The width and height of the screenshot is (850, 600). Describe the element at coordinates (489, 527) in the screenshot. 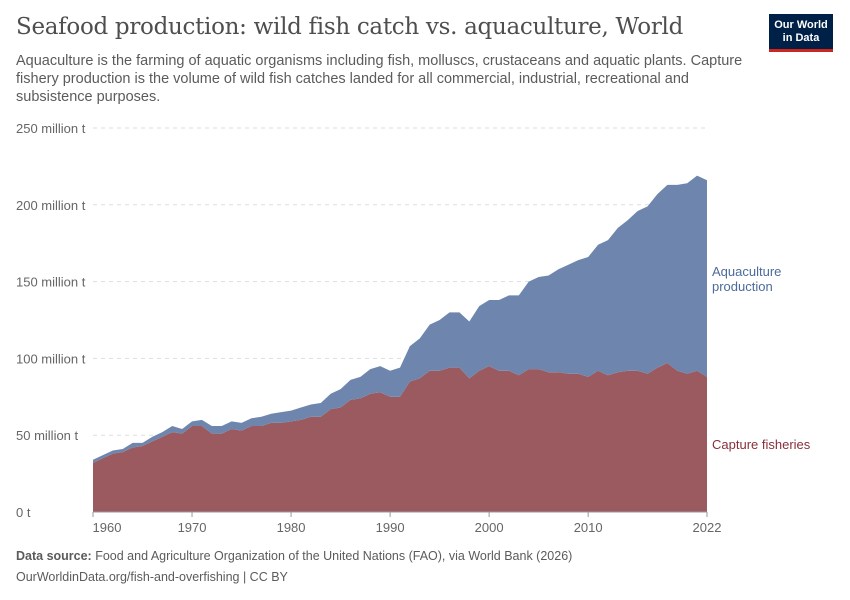

I see `x-tick-label: 2000` at that location.